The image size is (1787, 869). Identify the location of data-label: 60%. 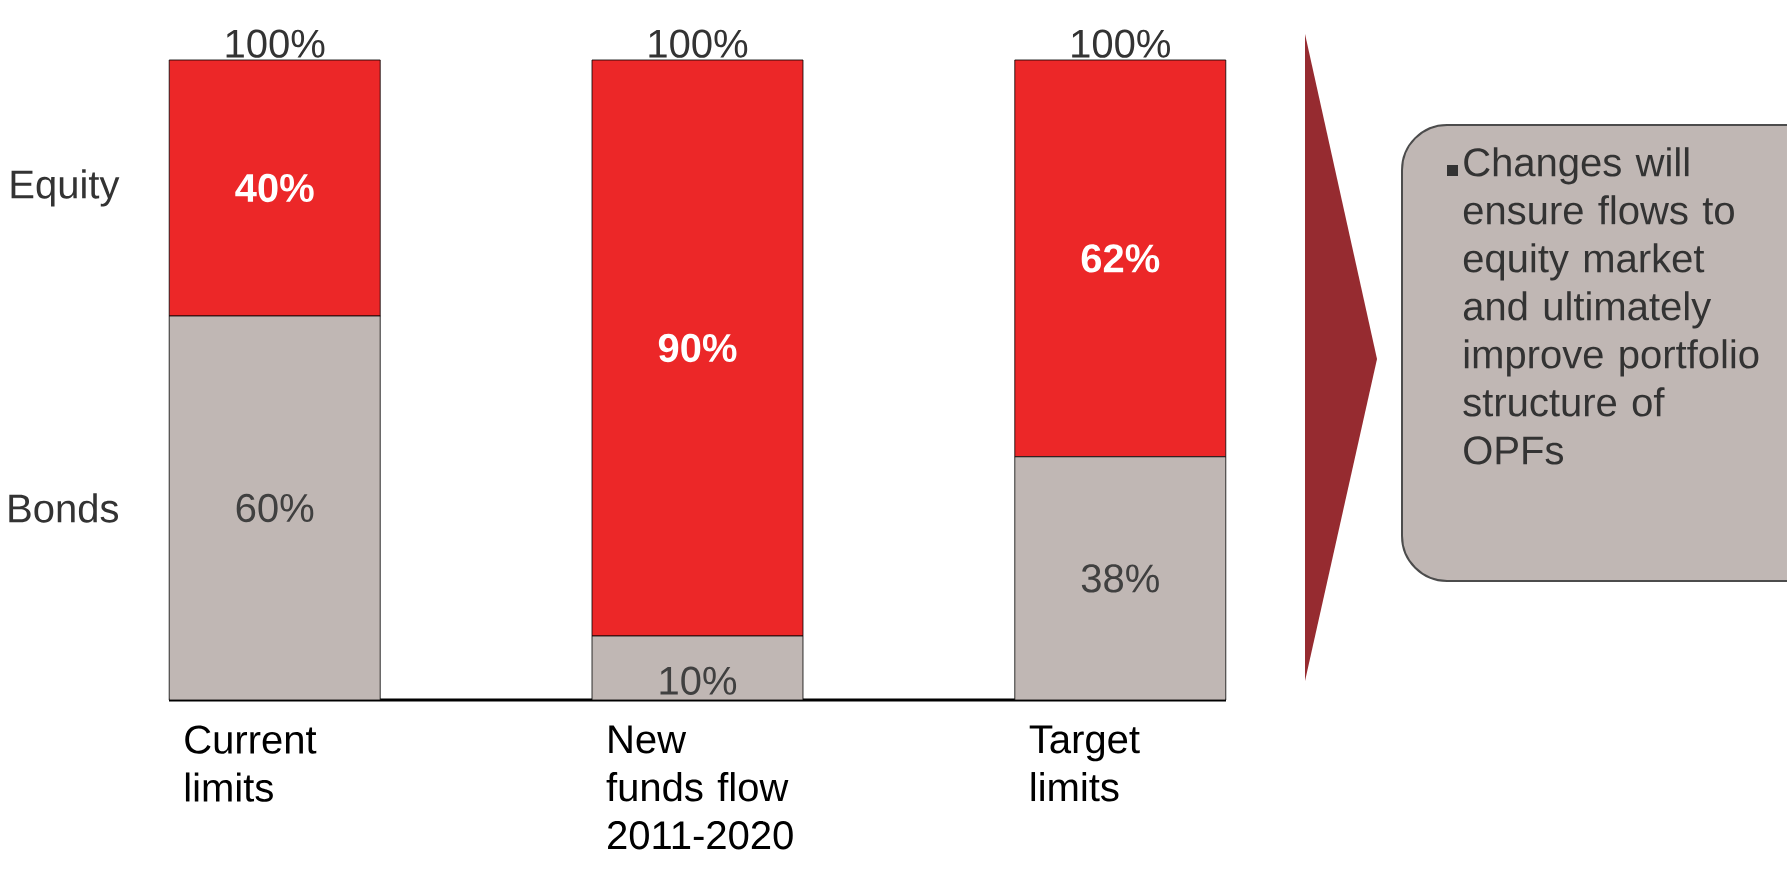
(275, 508).